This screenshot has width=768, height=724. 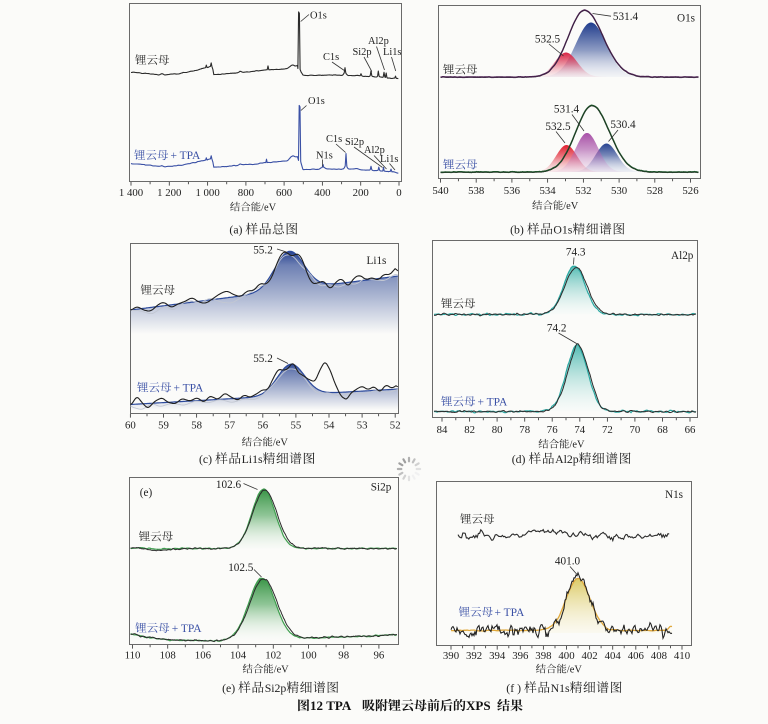 I want to click on svg-text: 390, so click(x=451, y=656).